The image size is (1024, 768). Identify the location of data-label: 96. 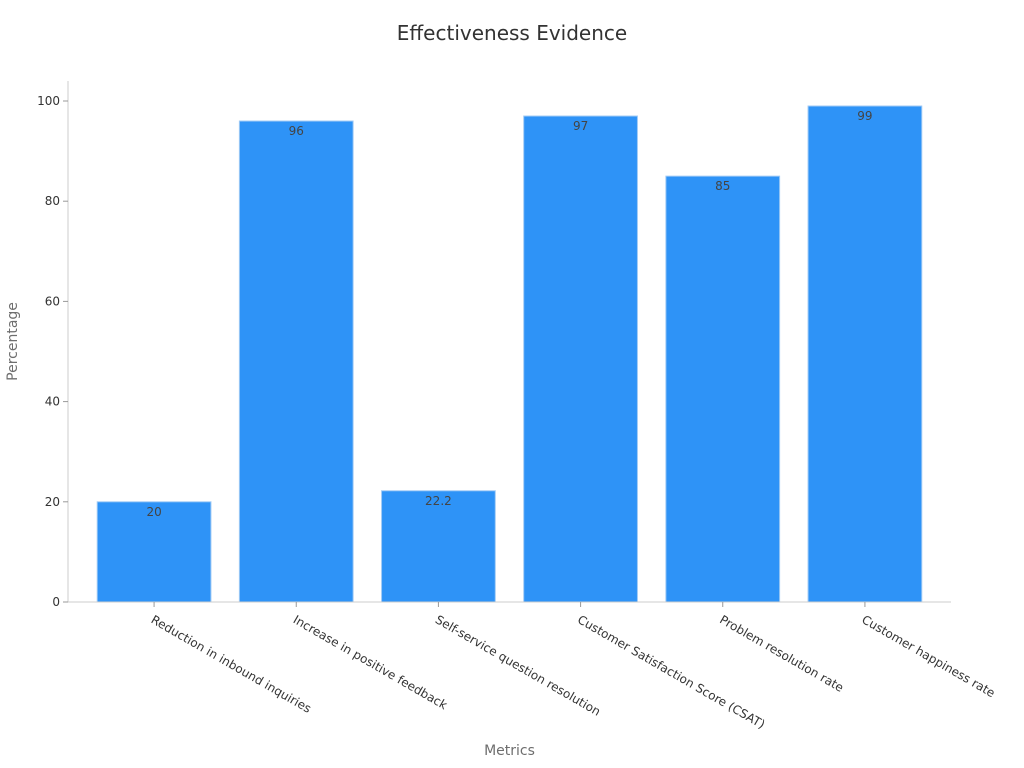
(296, 131).